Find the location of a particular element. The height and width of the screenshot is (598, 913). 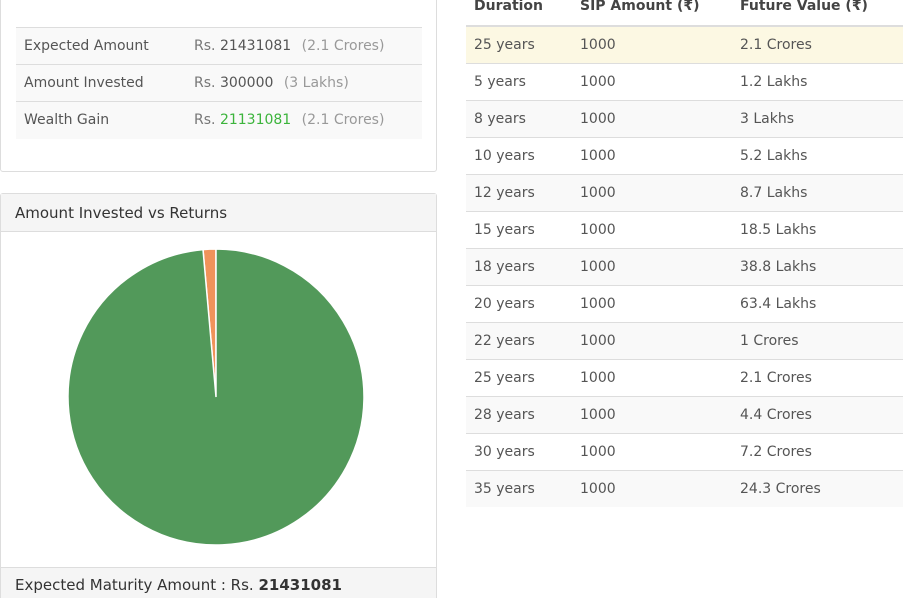

summary-row-wealth-gain: Wealth Gain Rs. 21131081 (2.1 Crores) is located at coordinates (219, 120).